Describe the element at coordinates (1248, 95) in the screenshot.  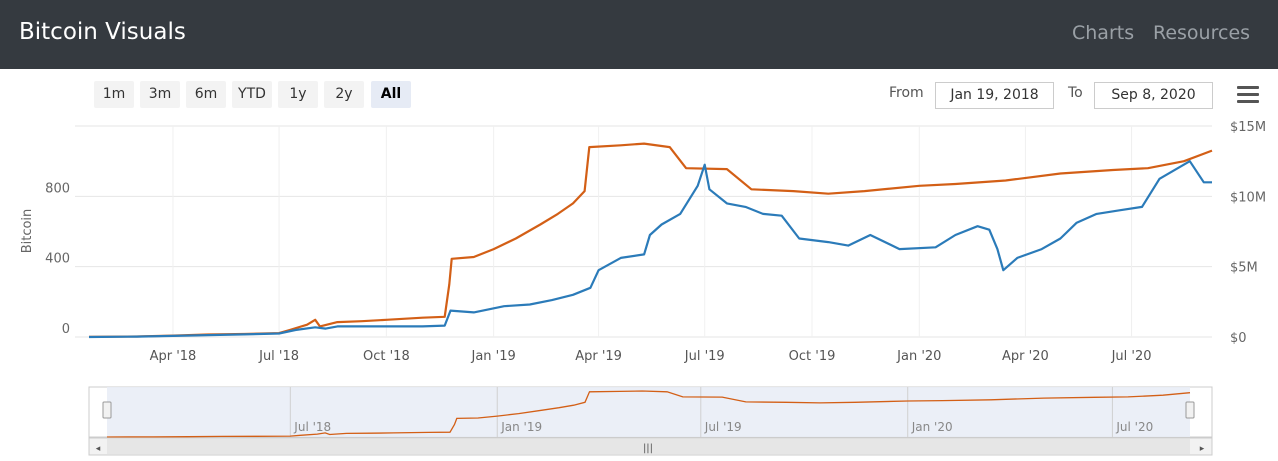
I see `hamburger-menu-icon` at that location.